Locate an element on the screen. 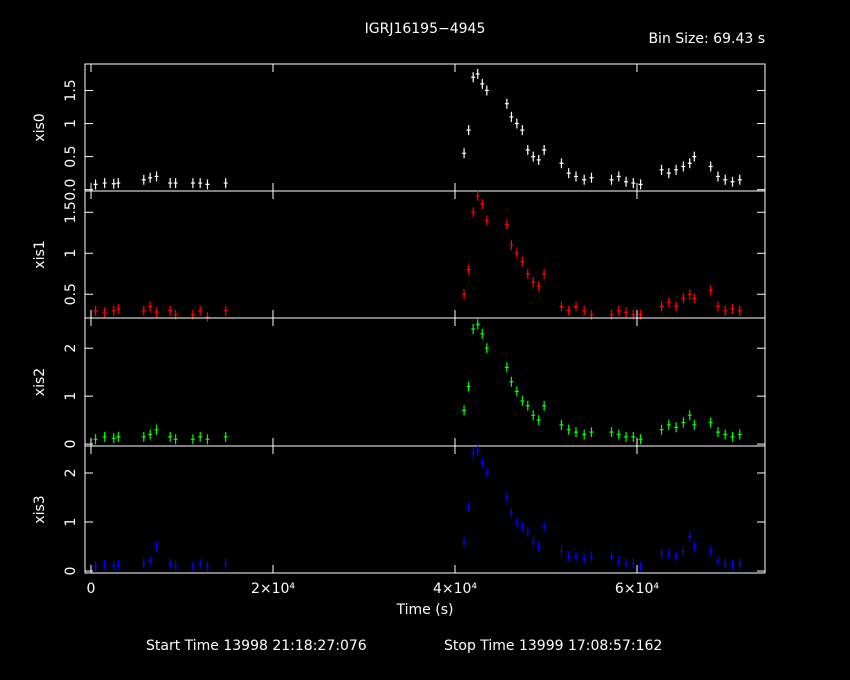 The image size is (850, 680). start-time: Start Time 13998 21:18:27:076 is located at coordinates (256, 646).